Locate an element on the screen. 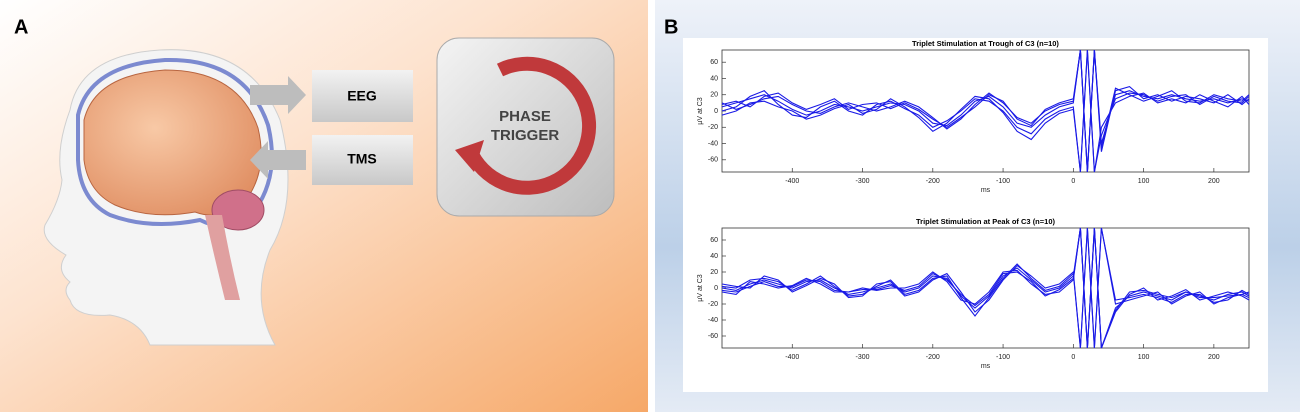  brain is located at coordinates (172, 142).